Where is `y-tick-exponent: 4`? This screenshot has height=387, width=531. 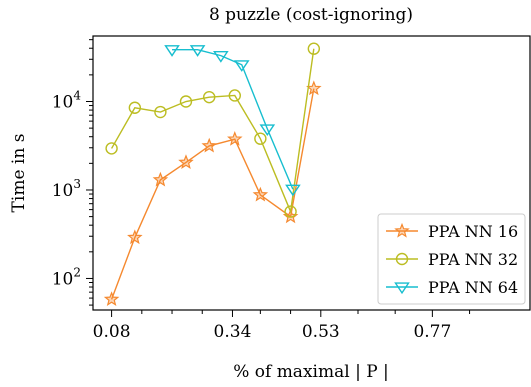 y-tick-exponent: 4 is located at coordinates (77, 96).